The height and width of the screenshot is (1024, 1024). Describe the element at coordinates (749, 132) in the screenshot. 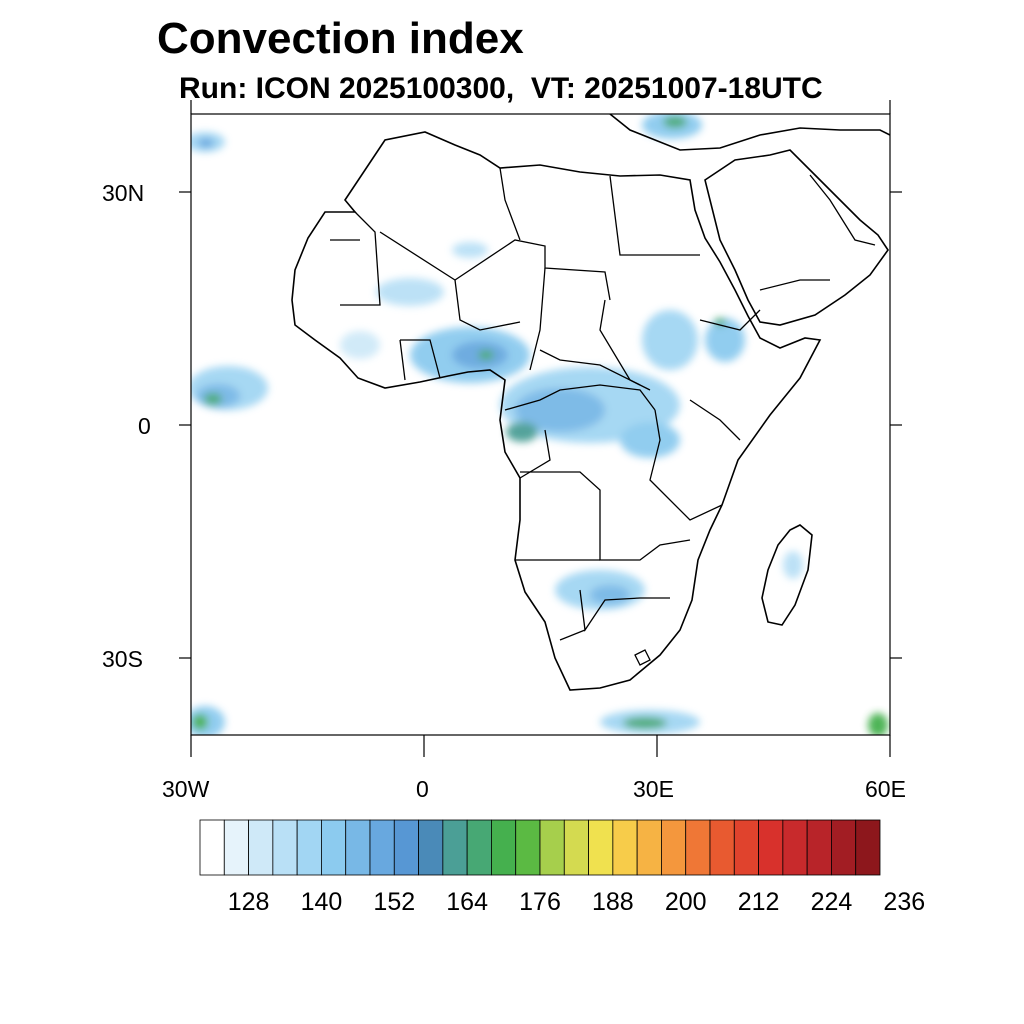

I see `europe-coastline` at that location.